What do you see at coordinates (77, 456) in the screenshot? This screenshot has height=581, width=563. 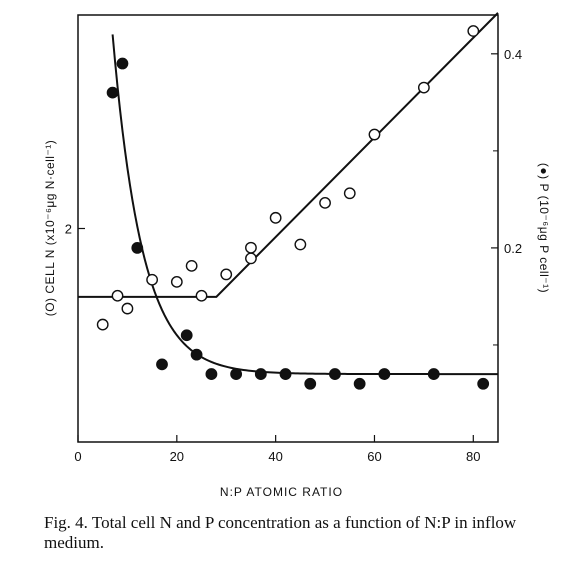 I see `x-tick-label-0: 0` at bounding box center [77, 456].